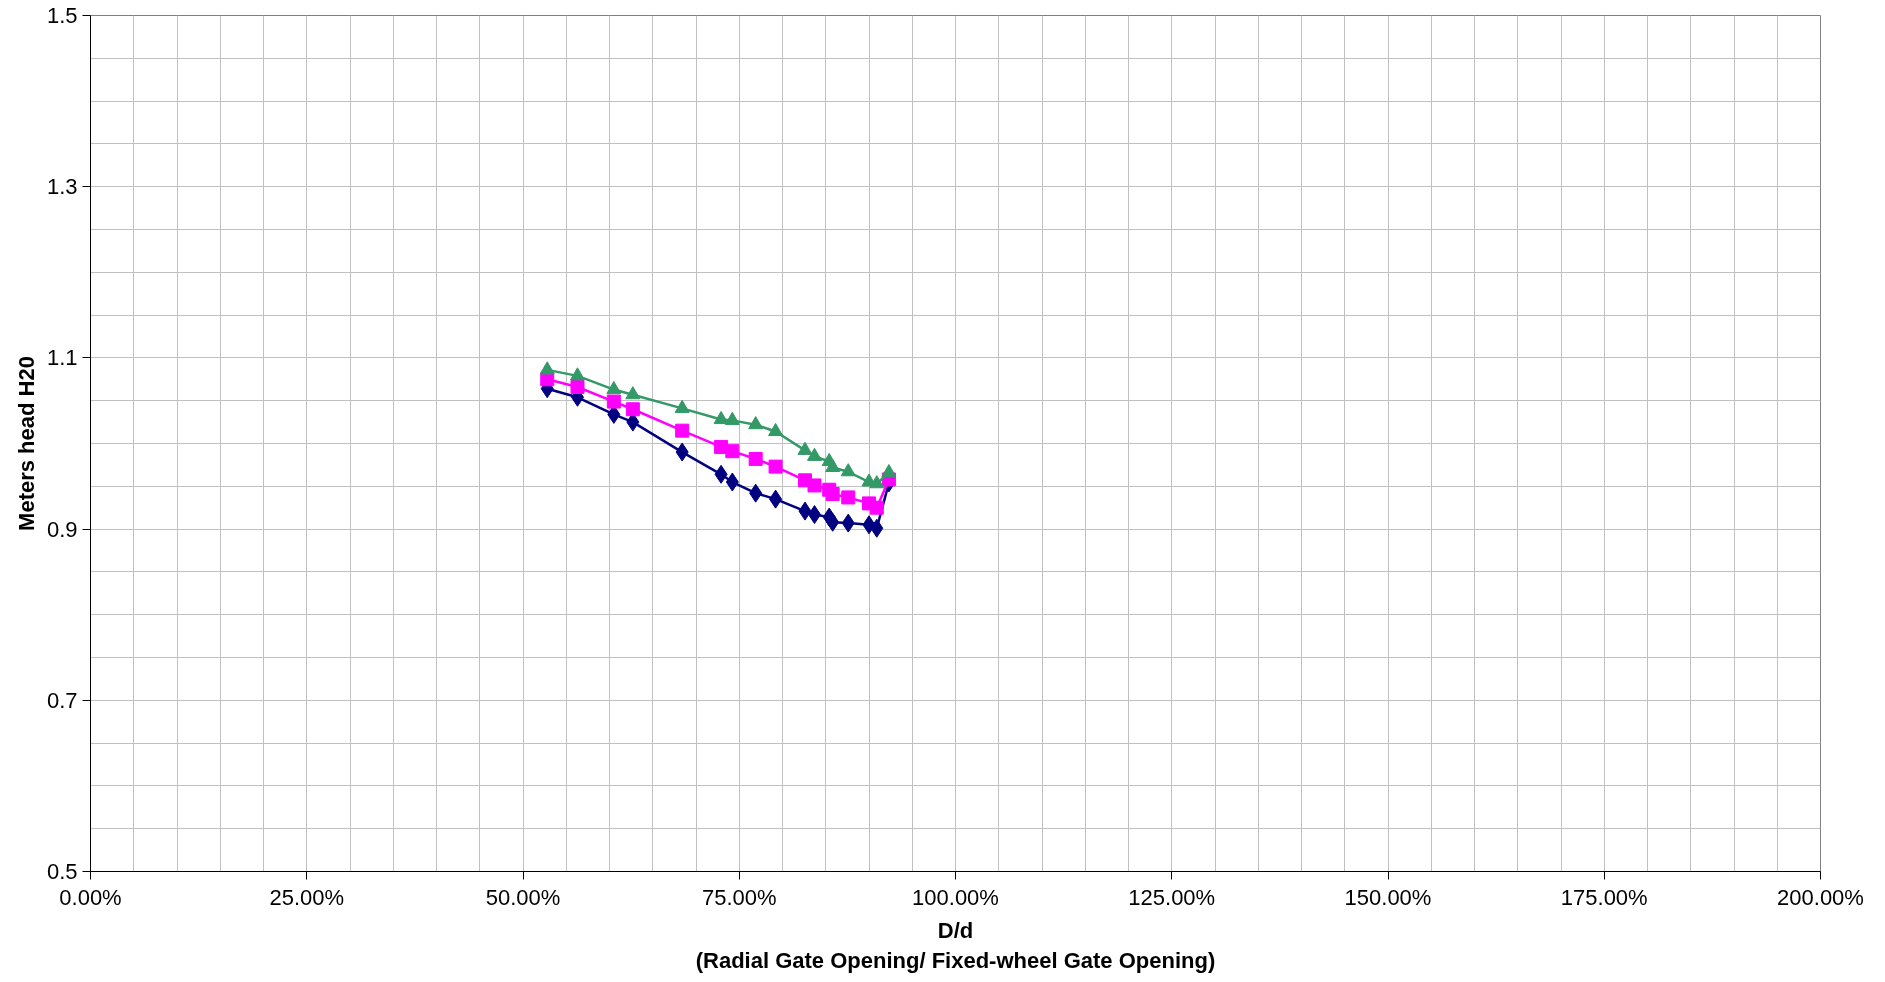  What do you see at coordinates (1604, 897) in the screenshot?
I see `x-tick-label: 175.00%` at bounding box center [1604, 897].